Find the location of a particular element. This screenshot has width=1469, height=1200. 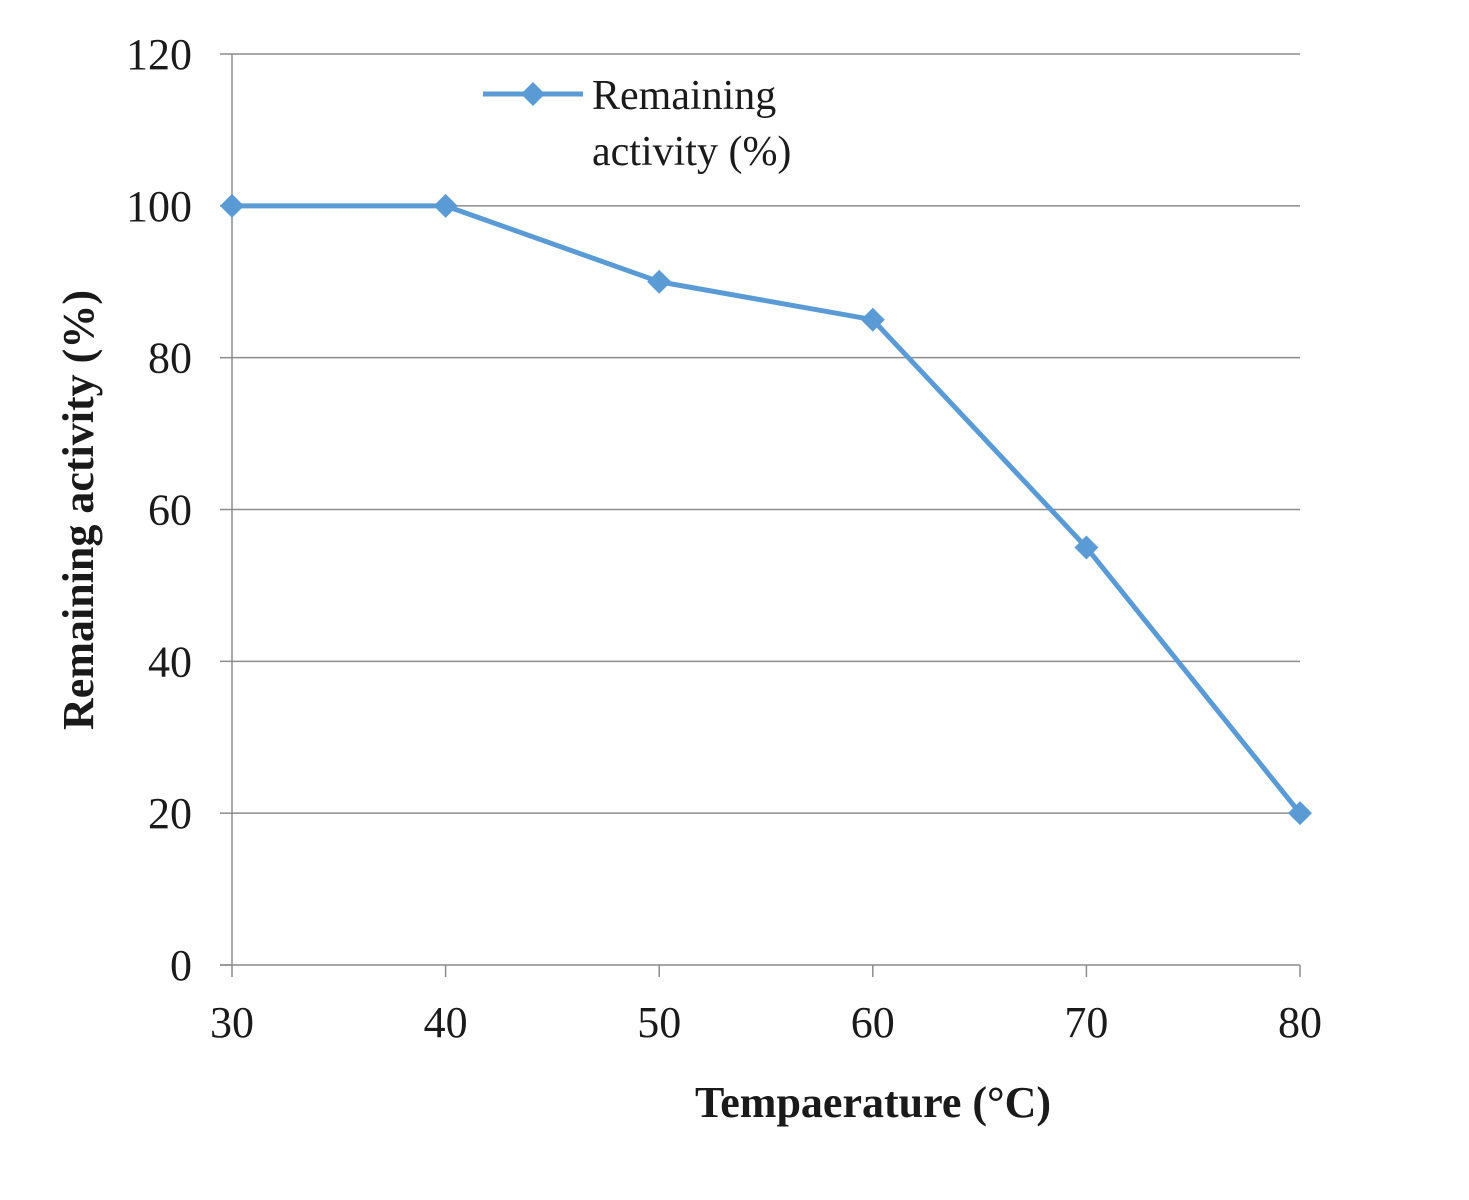

y-axis-title: Remaining activity (%) is located at coordinates (78, 510).